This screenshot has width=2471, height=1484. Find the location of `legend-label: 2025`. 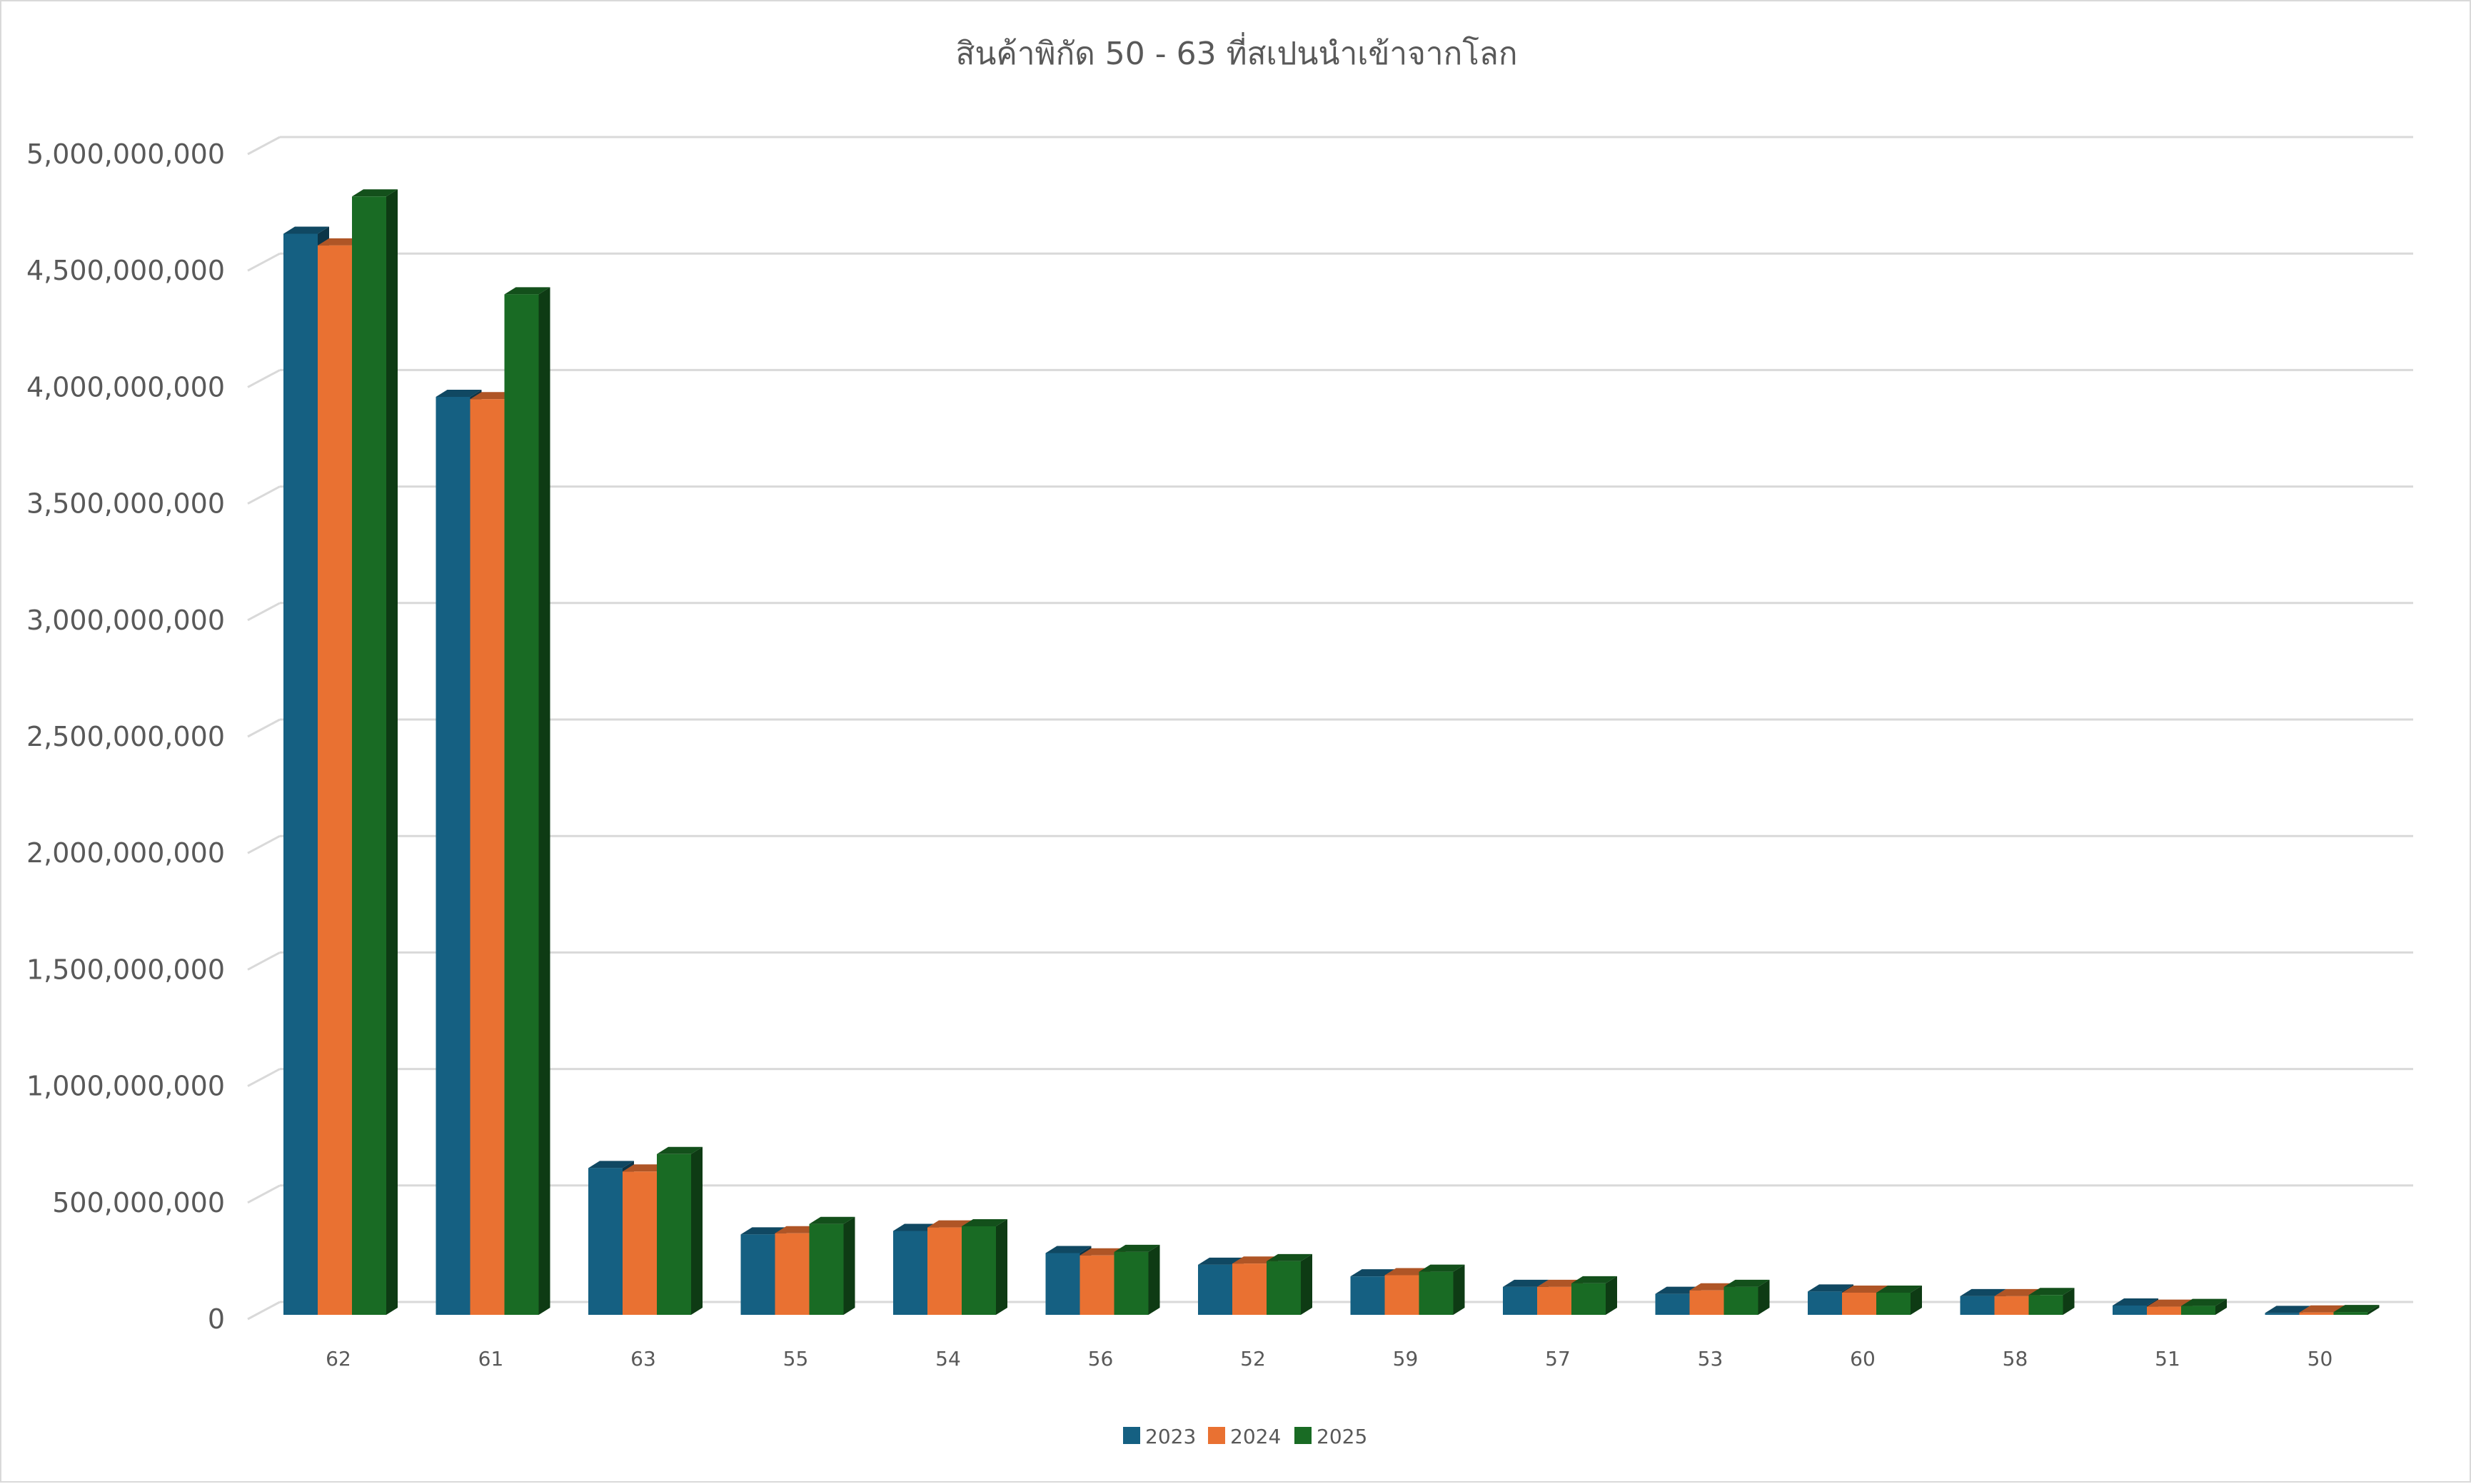

legend-label: 2025 is located at coordinates (1342, 1436).